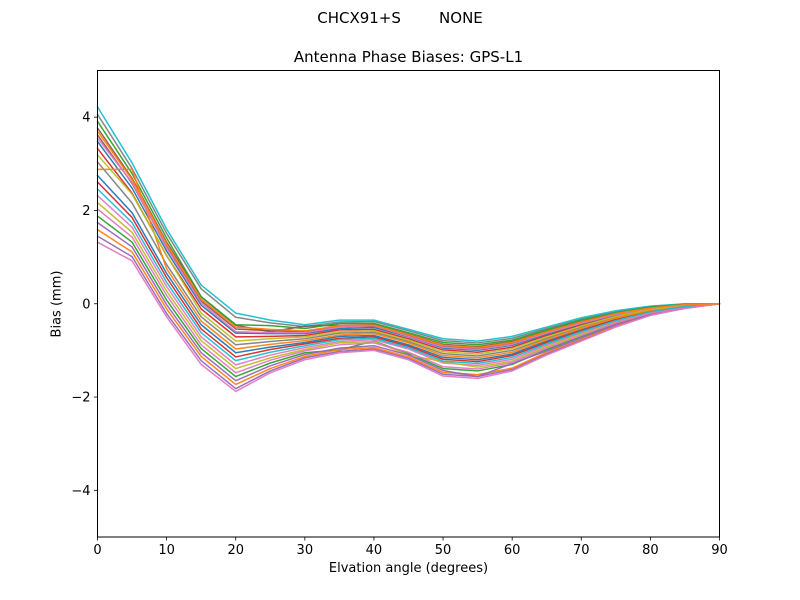 This screenshot has width=800, height=600. Describe the element at coordinates (80, 491) in the screenshot. I see `y-tick-label: −4` at that location.